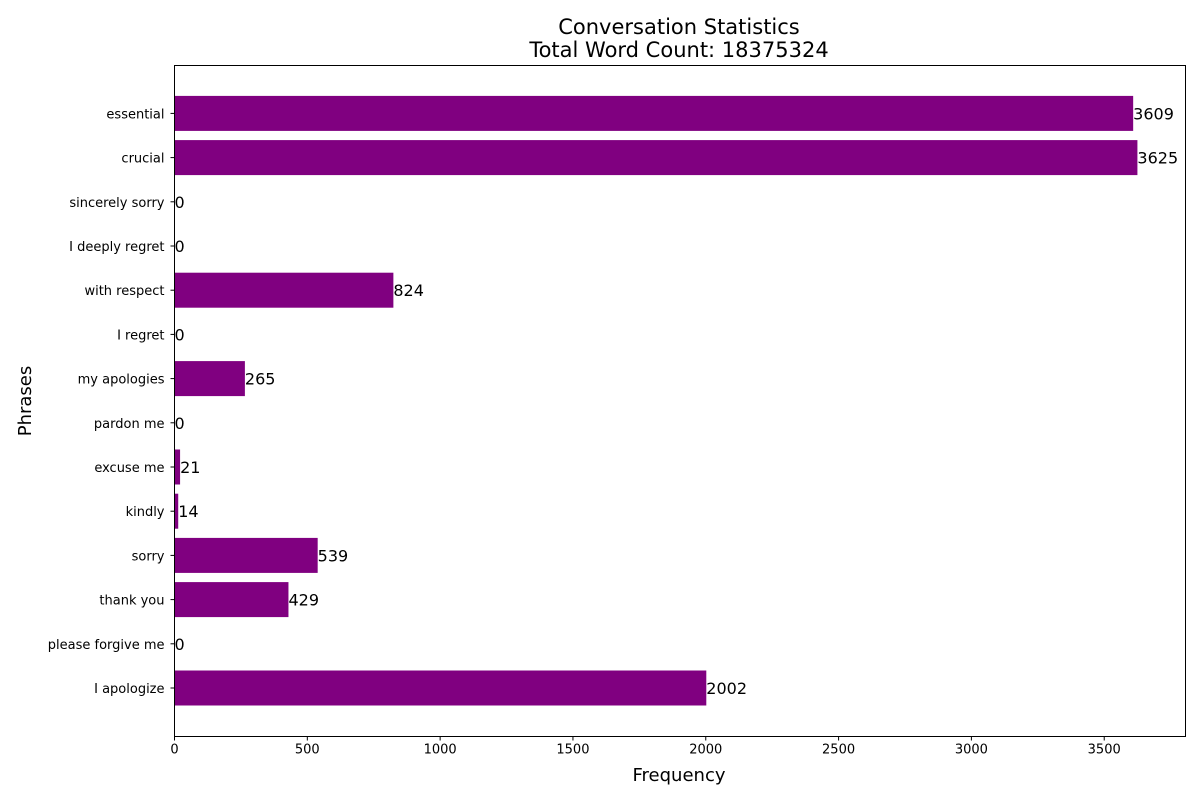 This screenshot has height=800, width=1200. Describe the element at coordinates (656, 158) in the screenshot. I see `bar-crucial` at that location.